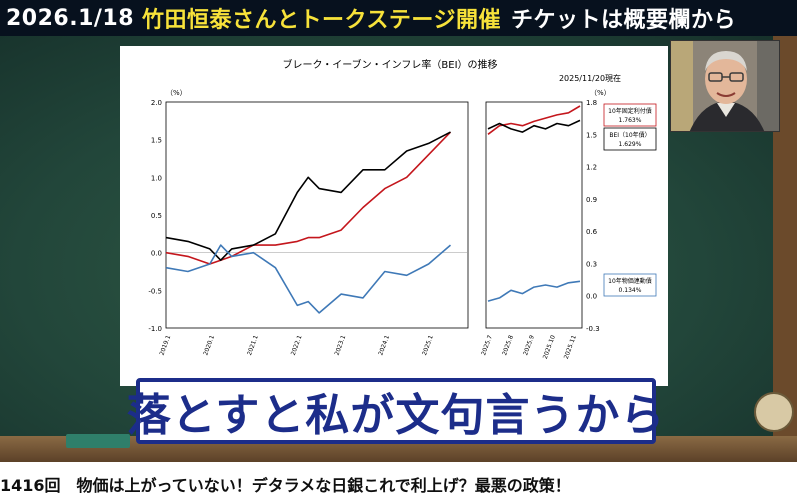 This screenshot has height=499, width=797. Describe the element at coordinates (570, 347) in the screenshot. I see `right-x-tick-label: 2025.11` at that location.